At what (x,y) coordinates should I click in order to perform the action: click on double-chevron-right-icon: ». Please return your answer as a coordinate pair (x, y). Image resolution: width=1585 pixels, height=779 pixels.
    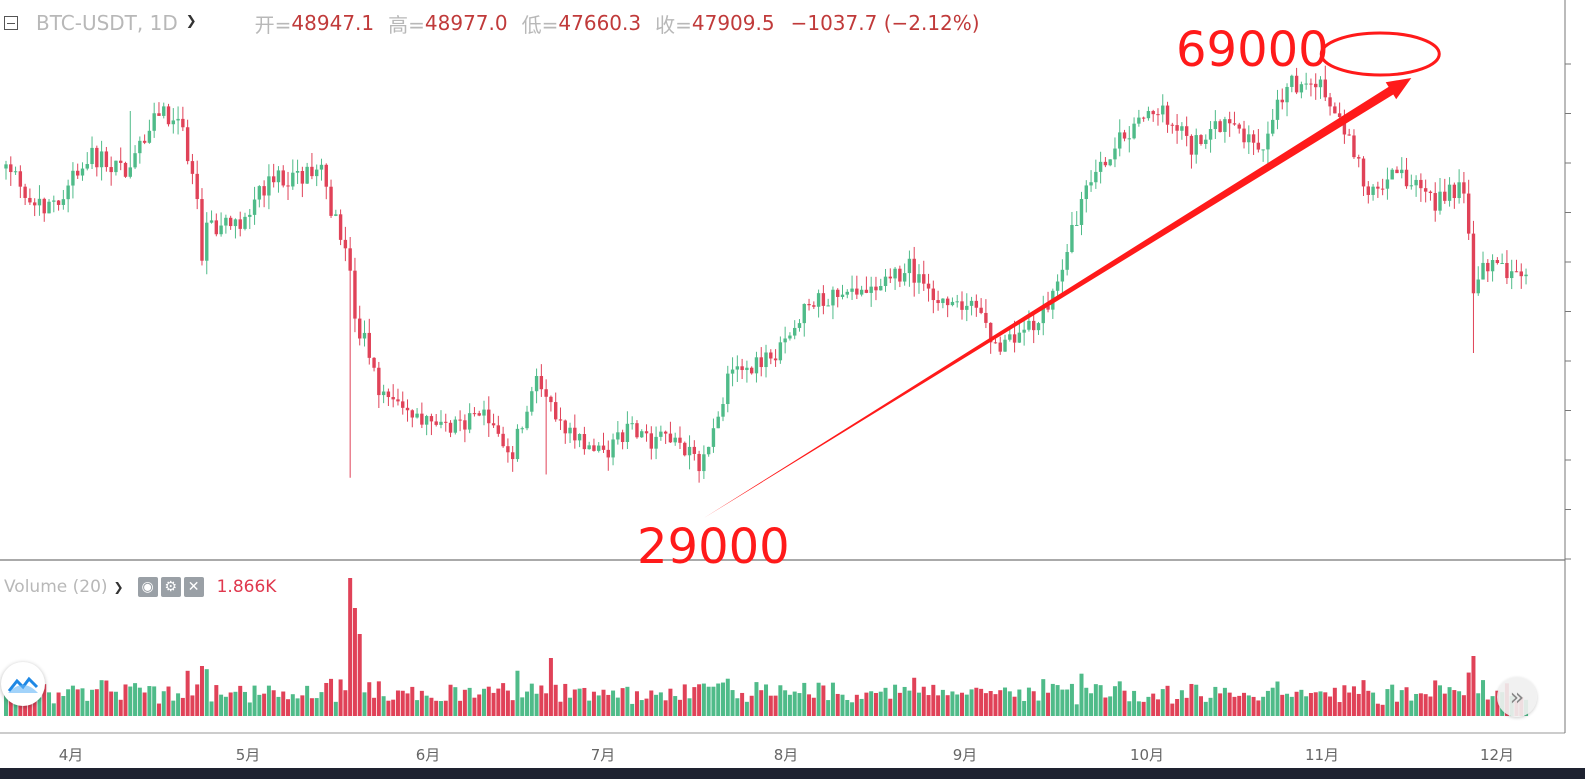
    Looking at the image, I should click on (1517, 697).